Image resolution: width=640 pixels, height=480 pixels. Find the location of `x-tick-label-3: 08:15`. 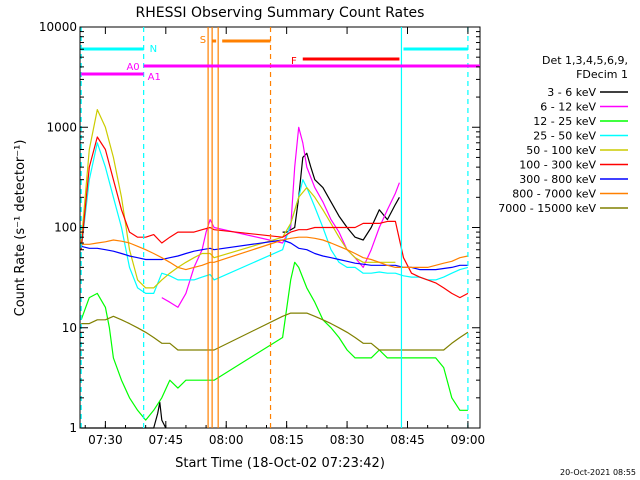

x-tick-label-3: 08:15 is located at coordinates (286, 440).